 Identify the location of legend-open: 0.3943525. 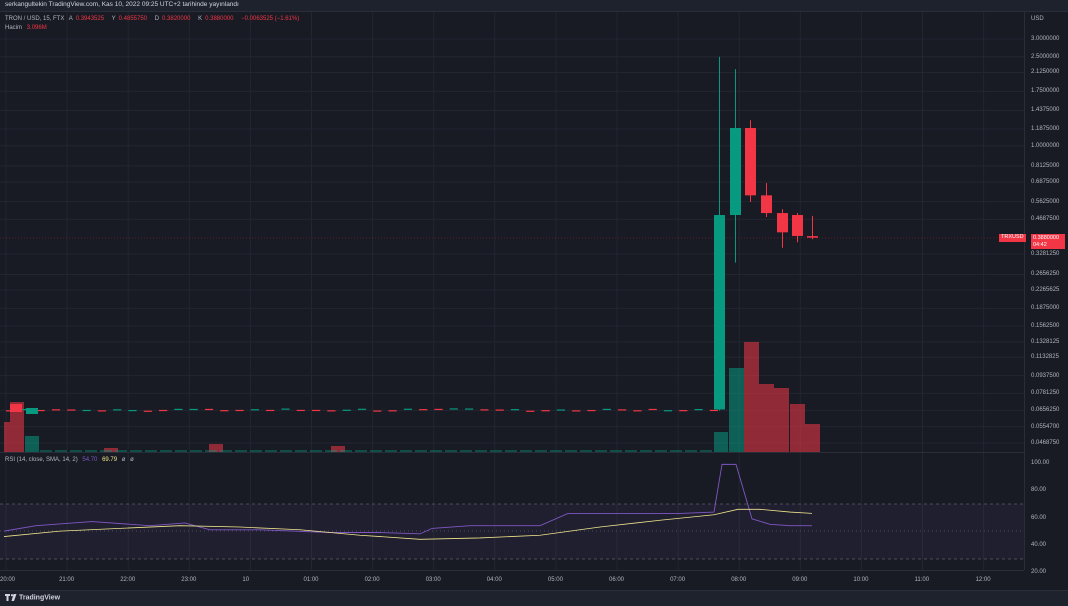
(90, 19).